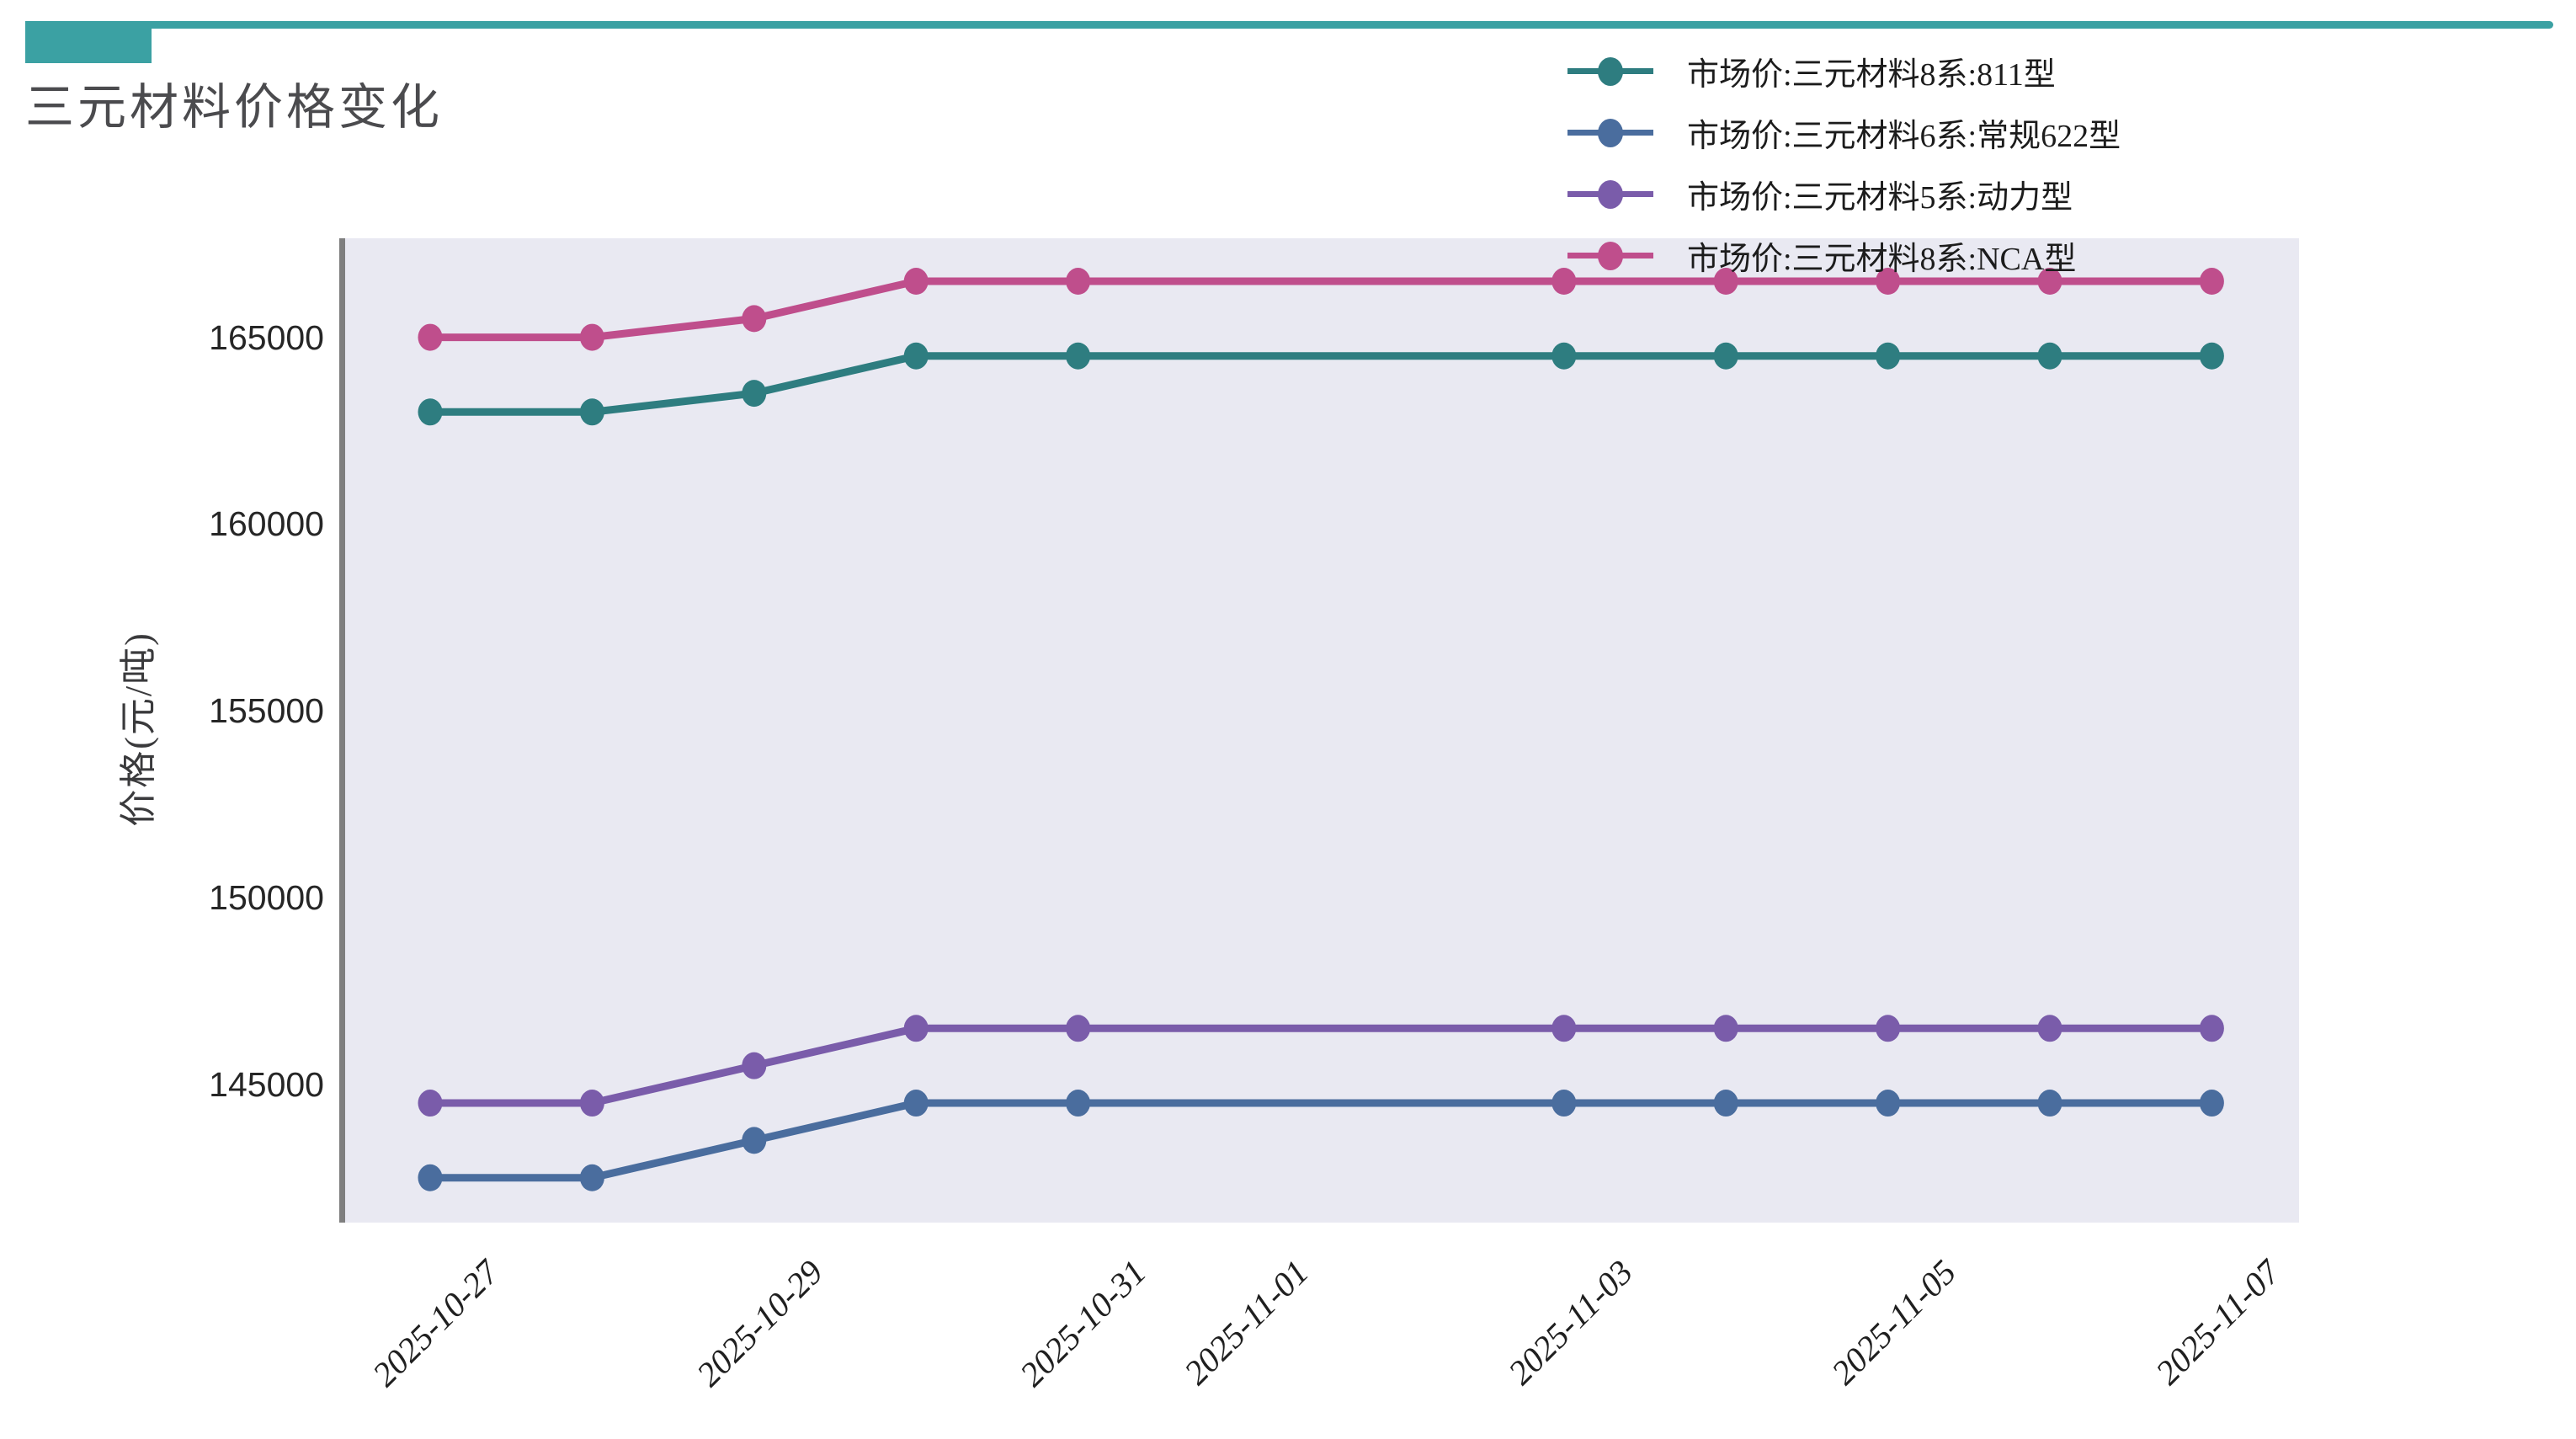 This screenshot has height=1439, width=2576. What do you see at coordinates (266, 524) in the screenshot?
I see `y-tick-label: 160000` at bounding box center [266, 524].